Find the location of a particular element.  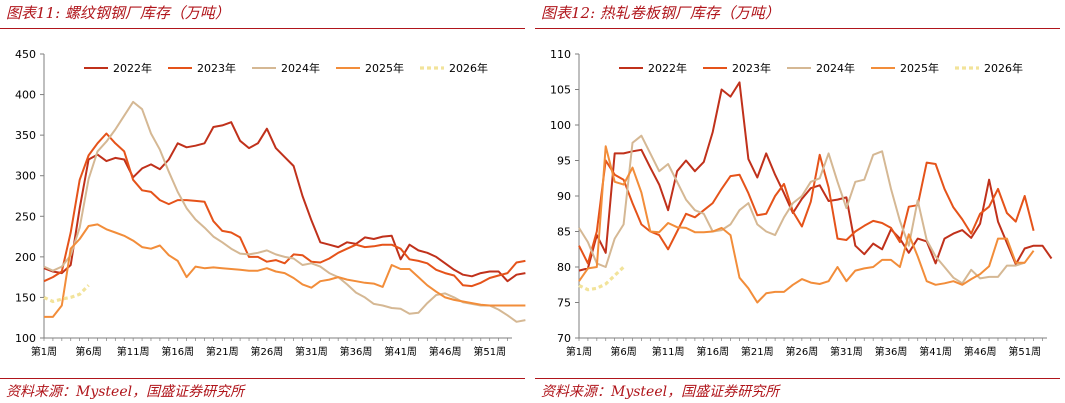

chart-title: 图表11: 螺纹钢钢厂库存（万吨） is located at coordinates (118, 13).